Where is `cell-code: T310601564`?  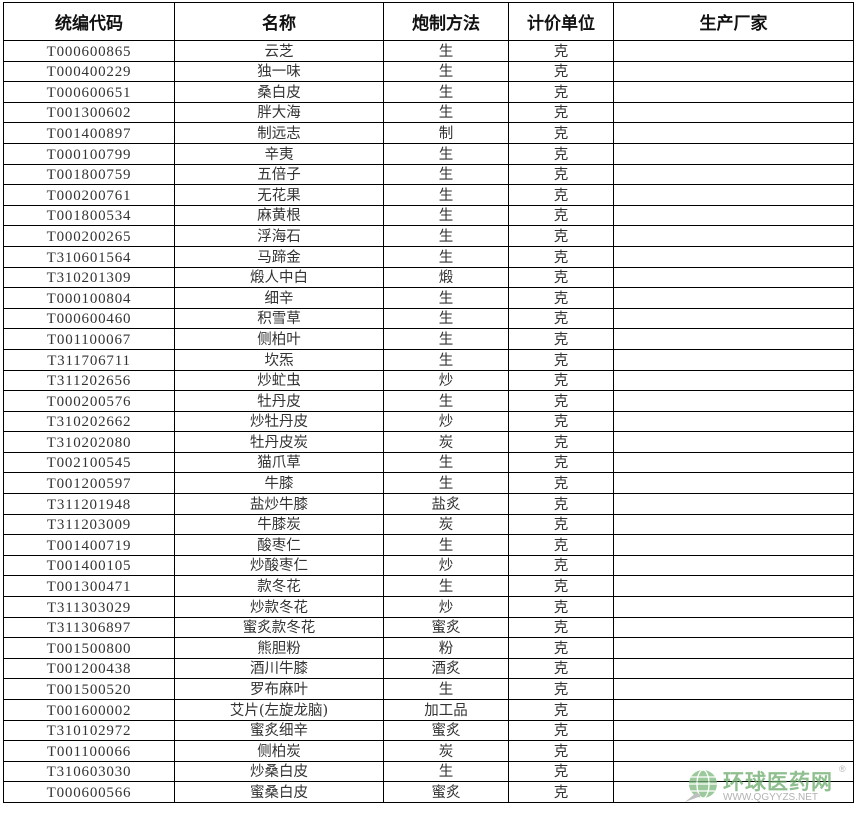 cell-code: T310601564 is located at coordinates (89, 256).